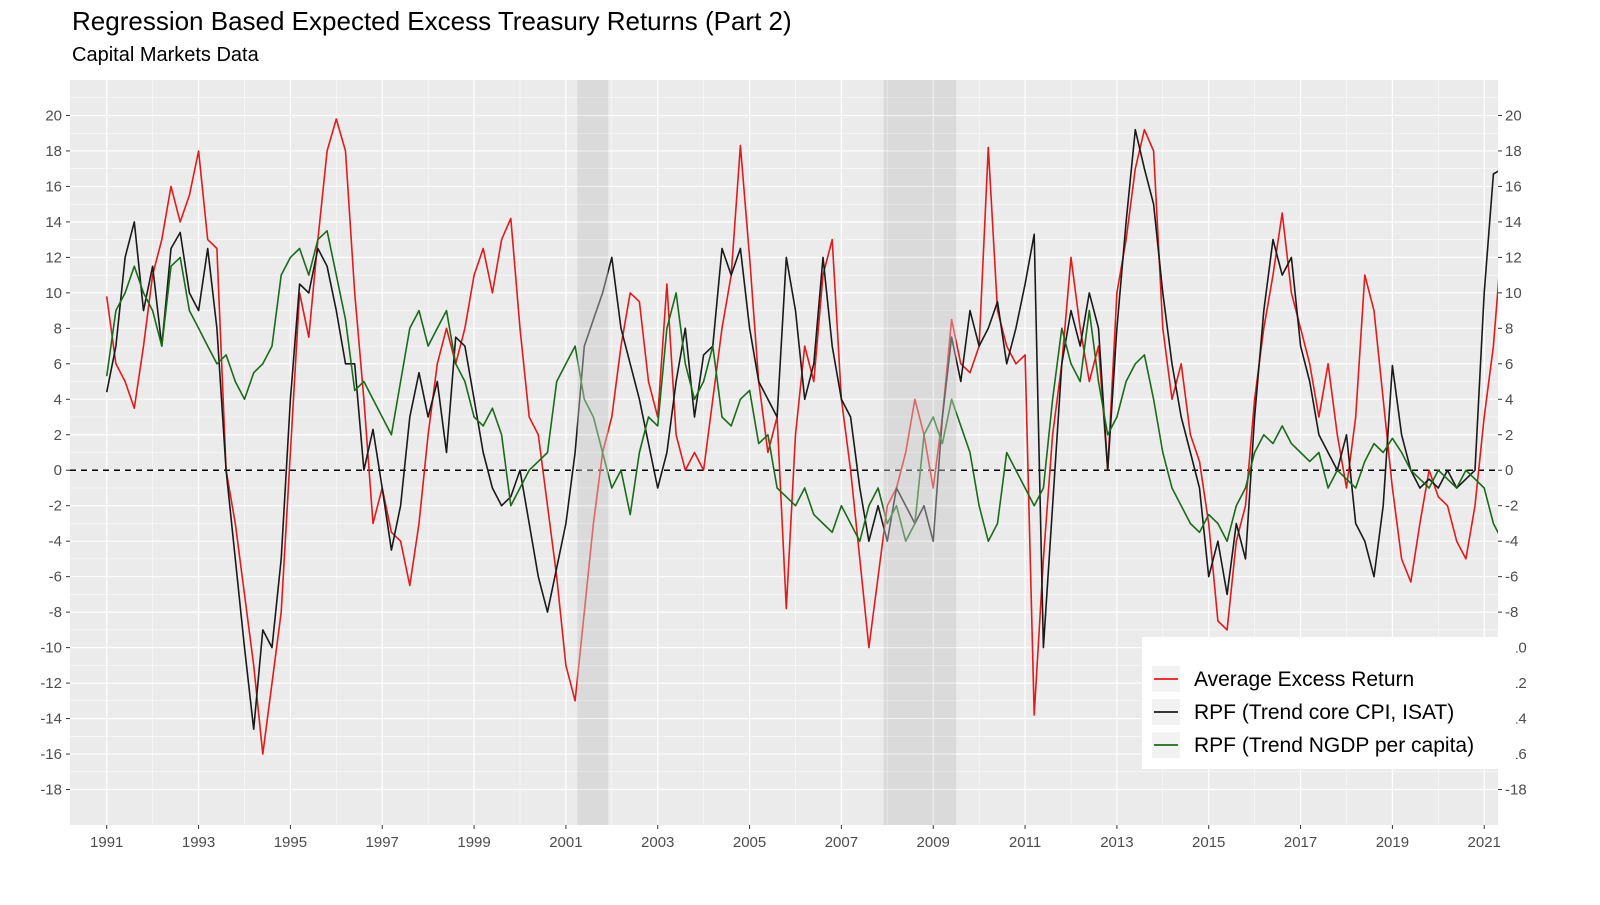 This screenshot has width=1600, height=905. I want to click on x-tick-label: 1997, so click(382, 842).